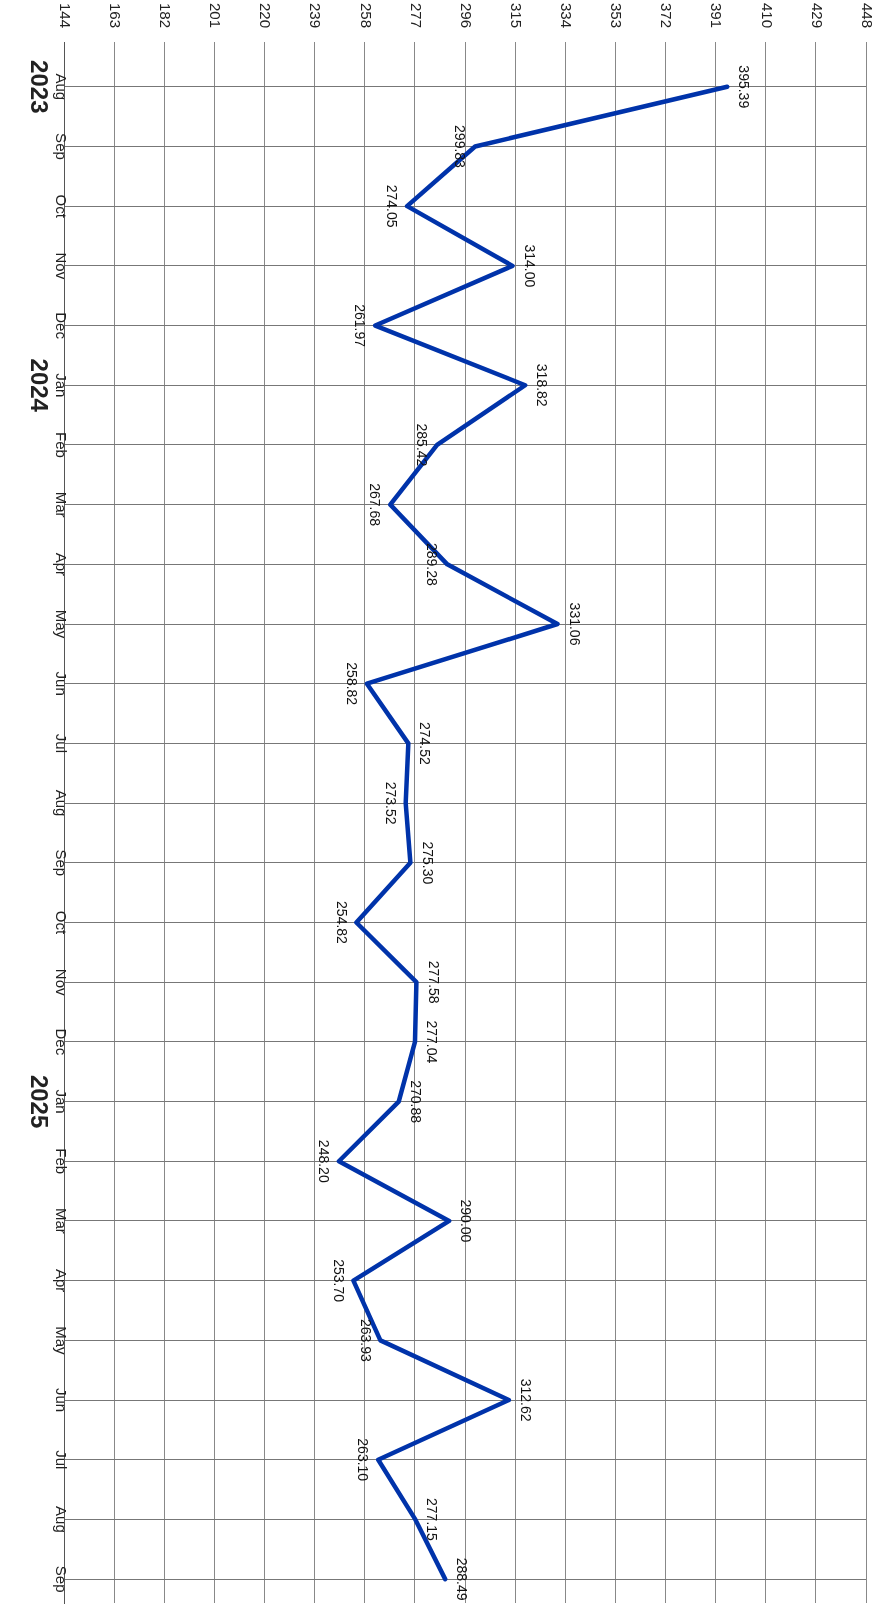 This screenshot has width=876, height=1617. Describe the element at coordinates (542, 385) in the screenshot. I see `data-label: 318.82` at that location.